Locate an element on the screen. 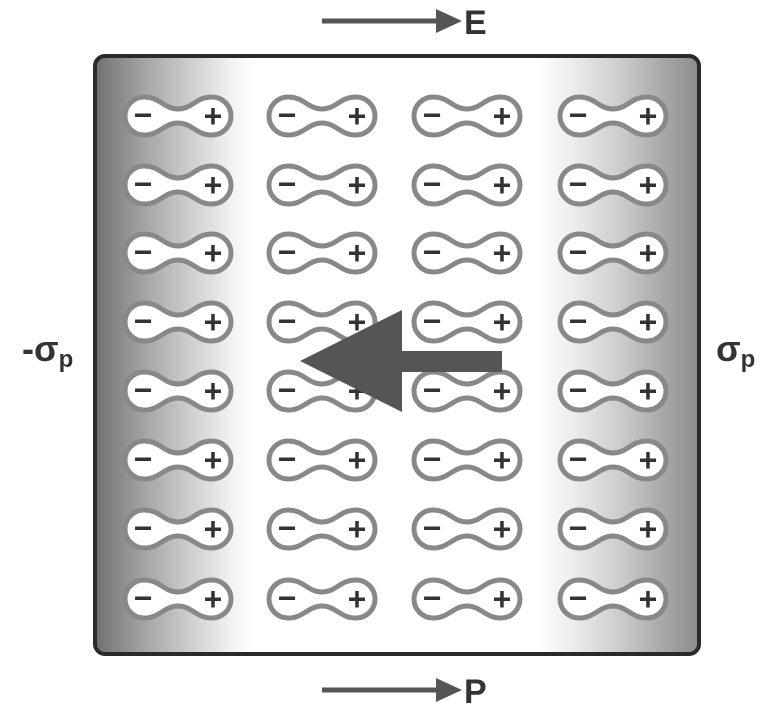 The image size is (775, 722). left-surface-charge-label: -σp is located at coordinates (47, 350).